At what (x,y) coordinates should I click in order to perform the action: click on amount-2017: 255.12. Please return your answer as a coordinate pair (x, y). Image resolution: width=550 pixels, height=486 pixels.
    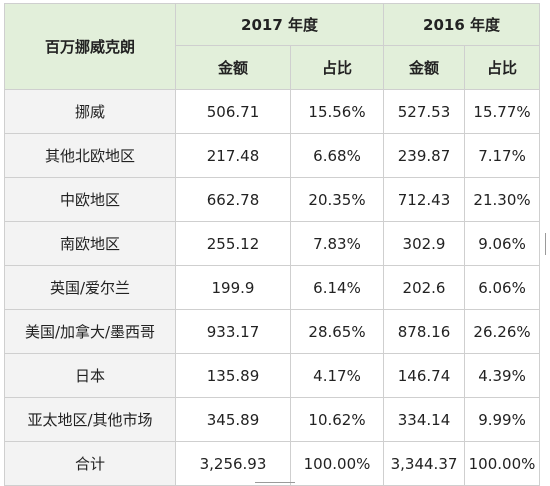
    Looking at the image, I should click on (233, 243).